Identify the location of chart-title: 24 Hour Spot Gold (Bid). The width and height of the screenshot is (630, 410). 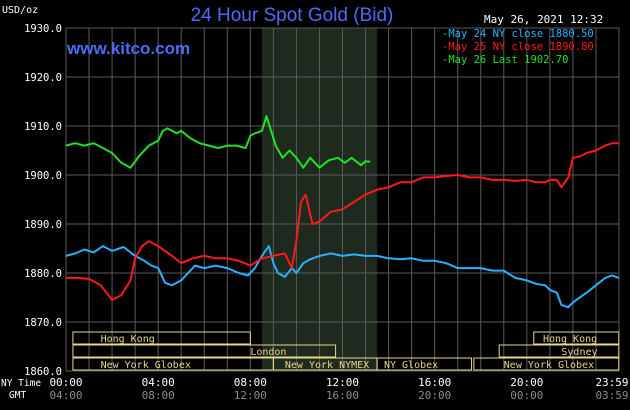
(292, 15).